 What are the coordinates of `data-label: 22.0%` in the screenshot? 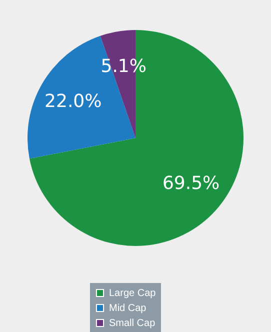 It's located at (73, 101).